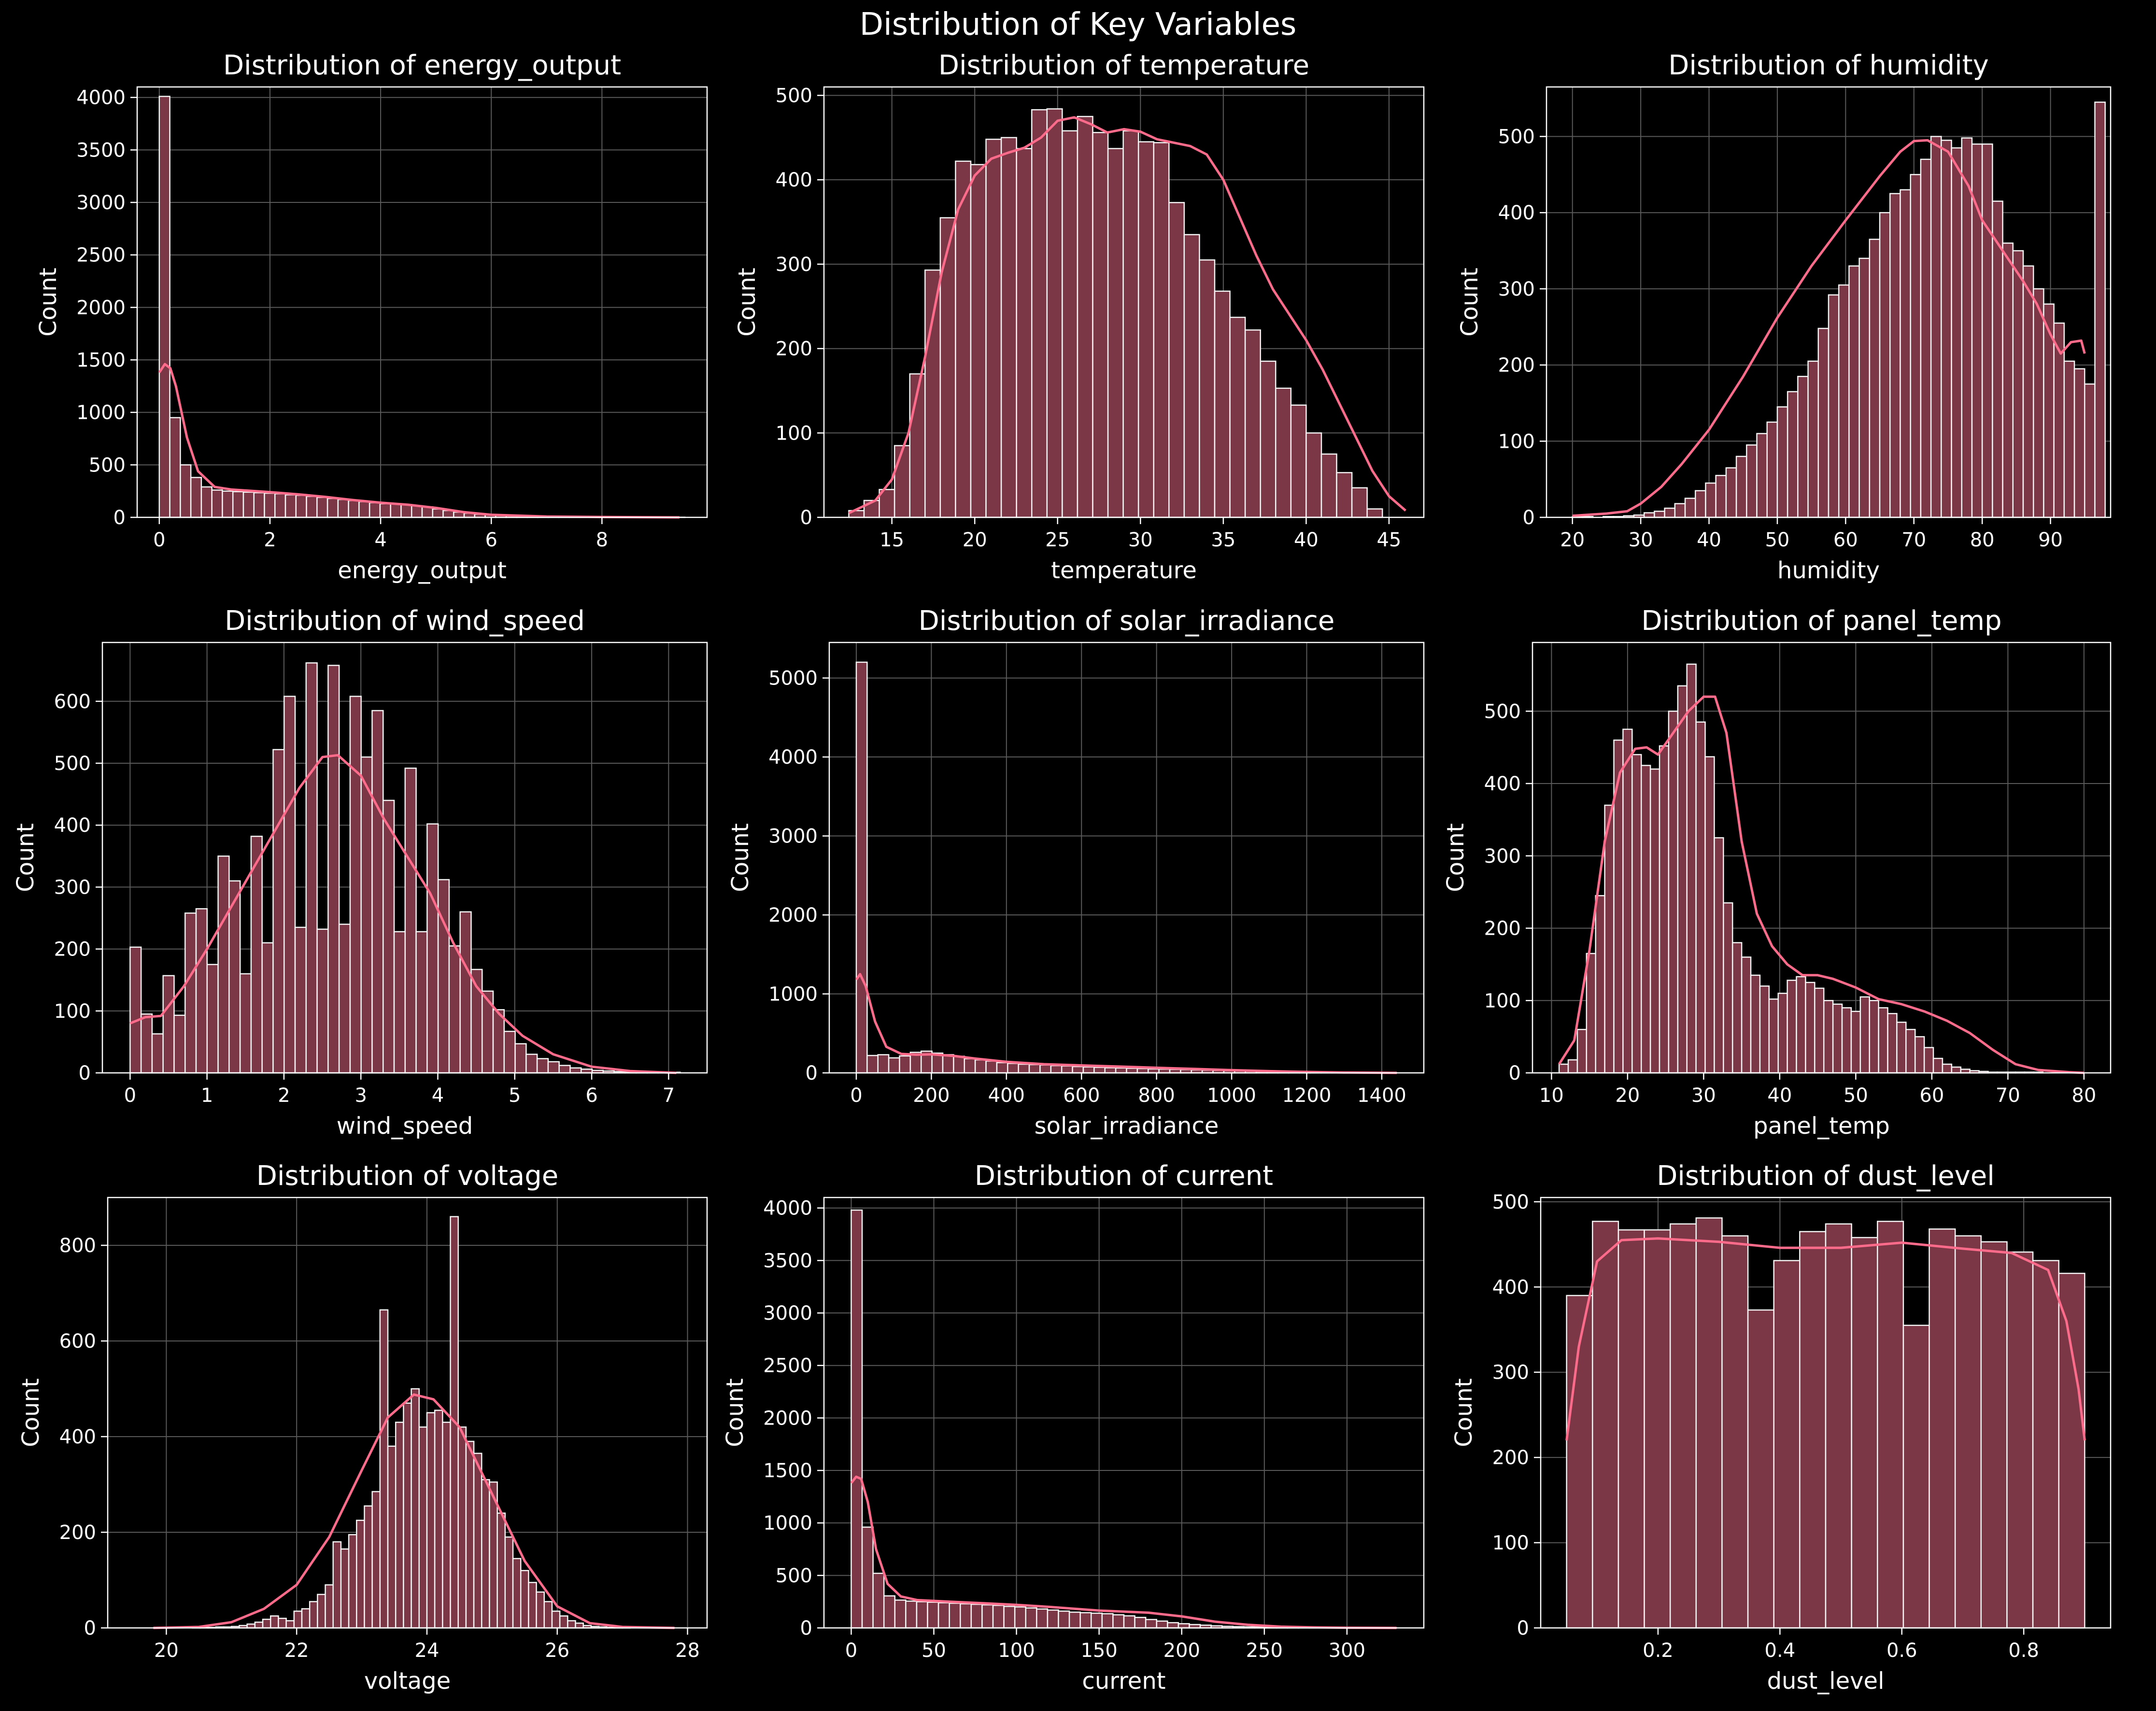 The image size is (2156, 1711). I want to click on x-tick-label: 28, so click(687, 1651).